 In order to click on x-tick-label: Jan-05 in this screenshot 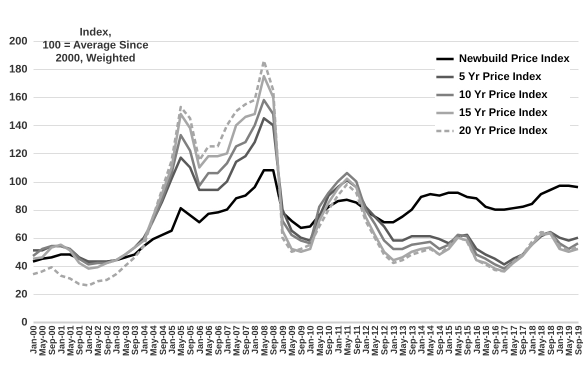, I will do `click(172, 340)`.